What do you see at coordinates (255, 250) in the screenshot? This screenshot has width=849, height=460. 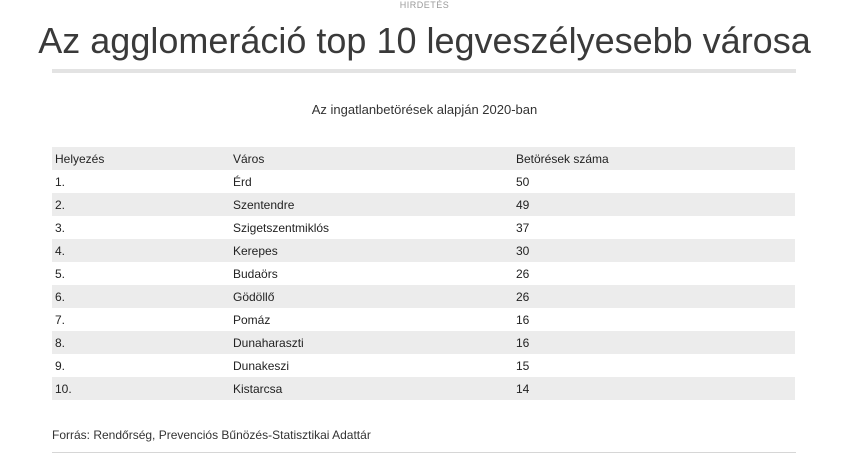 I see `cell-city: Kerepes` at bounding box center [255, 250].